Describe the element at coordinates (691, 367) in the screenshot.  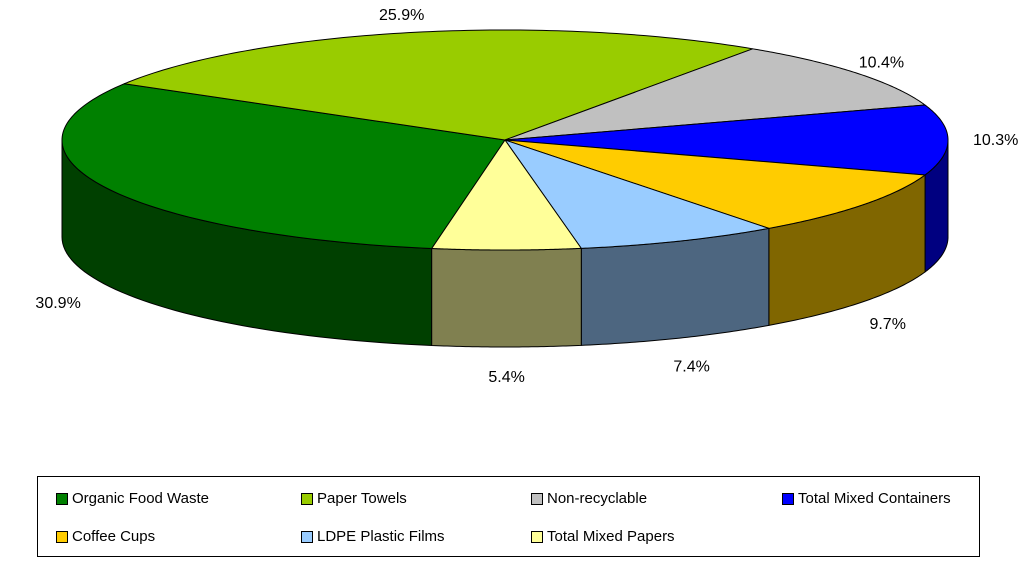
I see `data-label-ldpe-plastic-films: 7.4%` at that location.